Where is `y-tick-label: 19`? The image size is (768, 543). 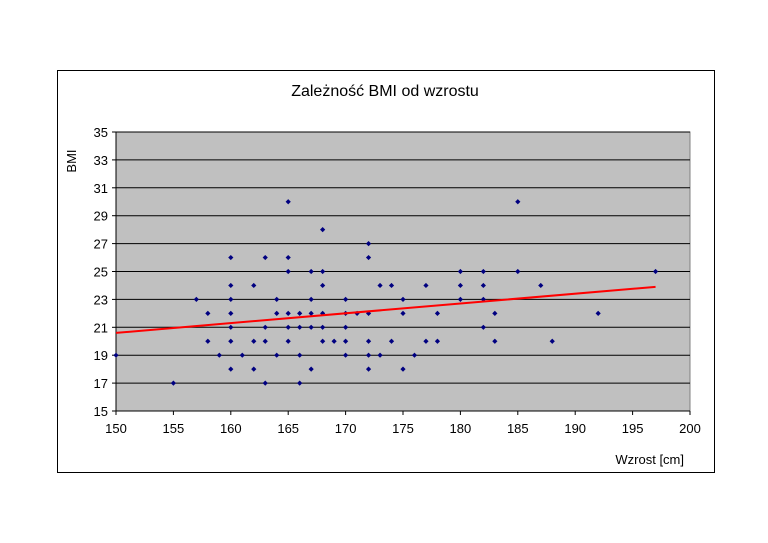 y-tick-label: 19 is located at coordinates (101, 355).